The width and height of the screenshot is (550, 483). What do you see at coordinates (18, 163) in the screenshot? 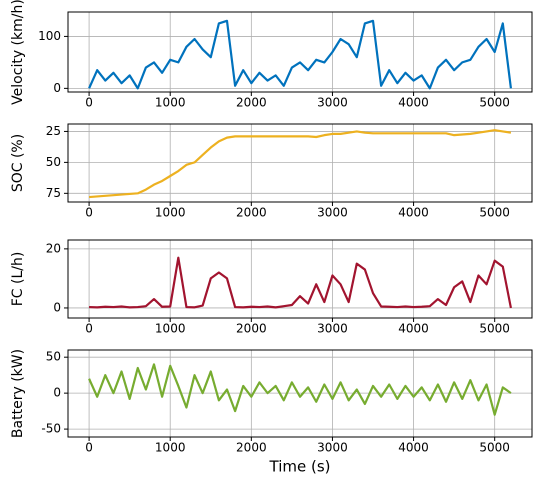
I see `y-axis-label: SOC (%)` at bounding box center [18, 163].